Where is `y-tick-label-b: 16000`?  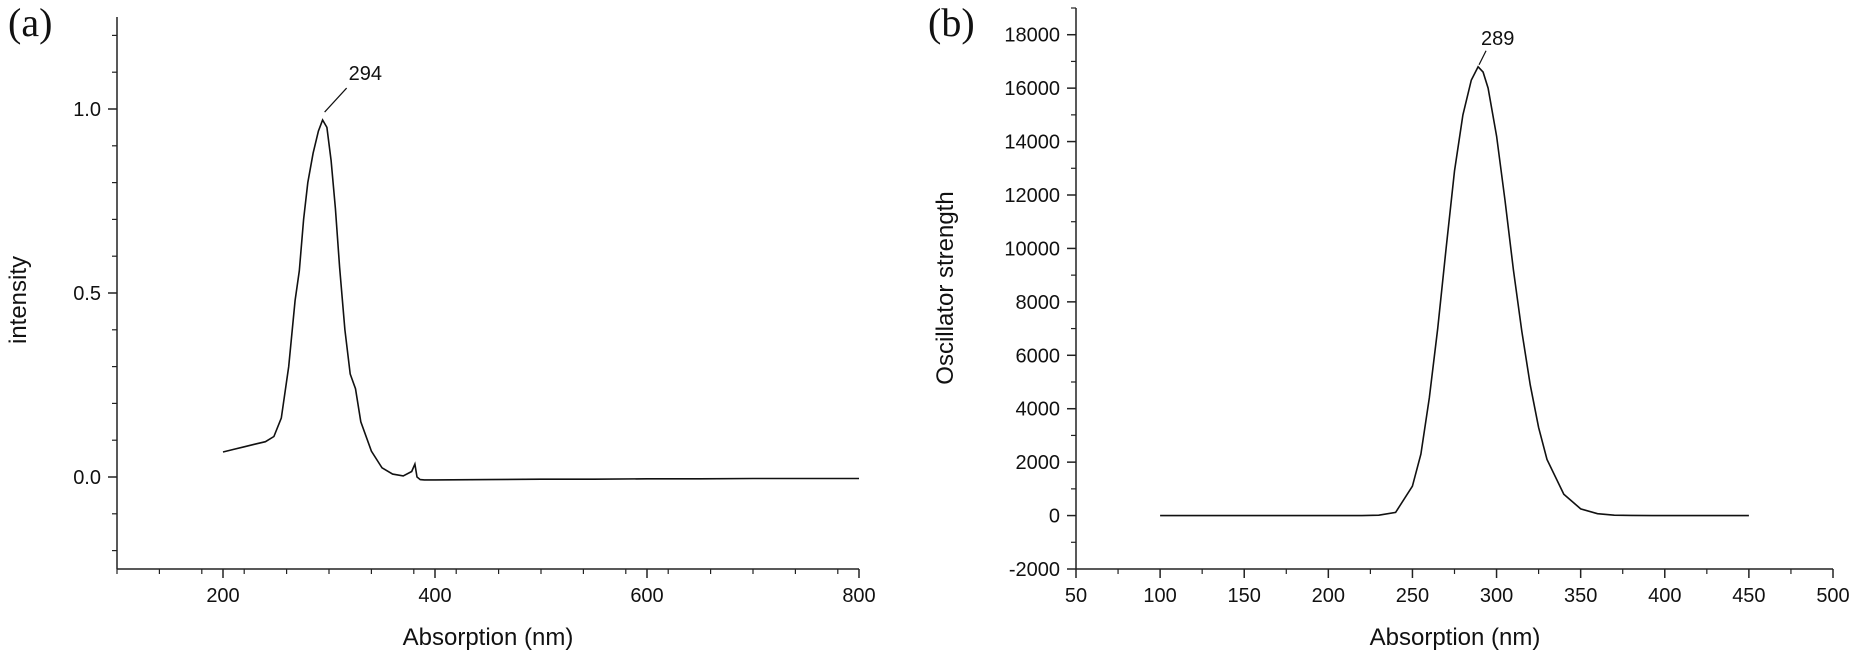 y-tick-label-b: 16000 is located at coordinates (1032, 89).